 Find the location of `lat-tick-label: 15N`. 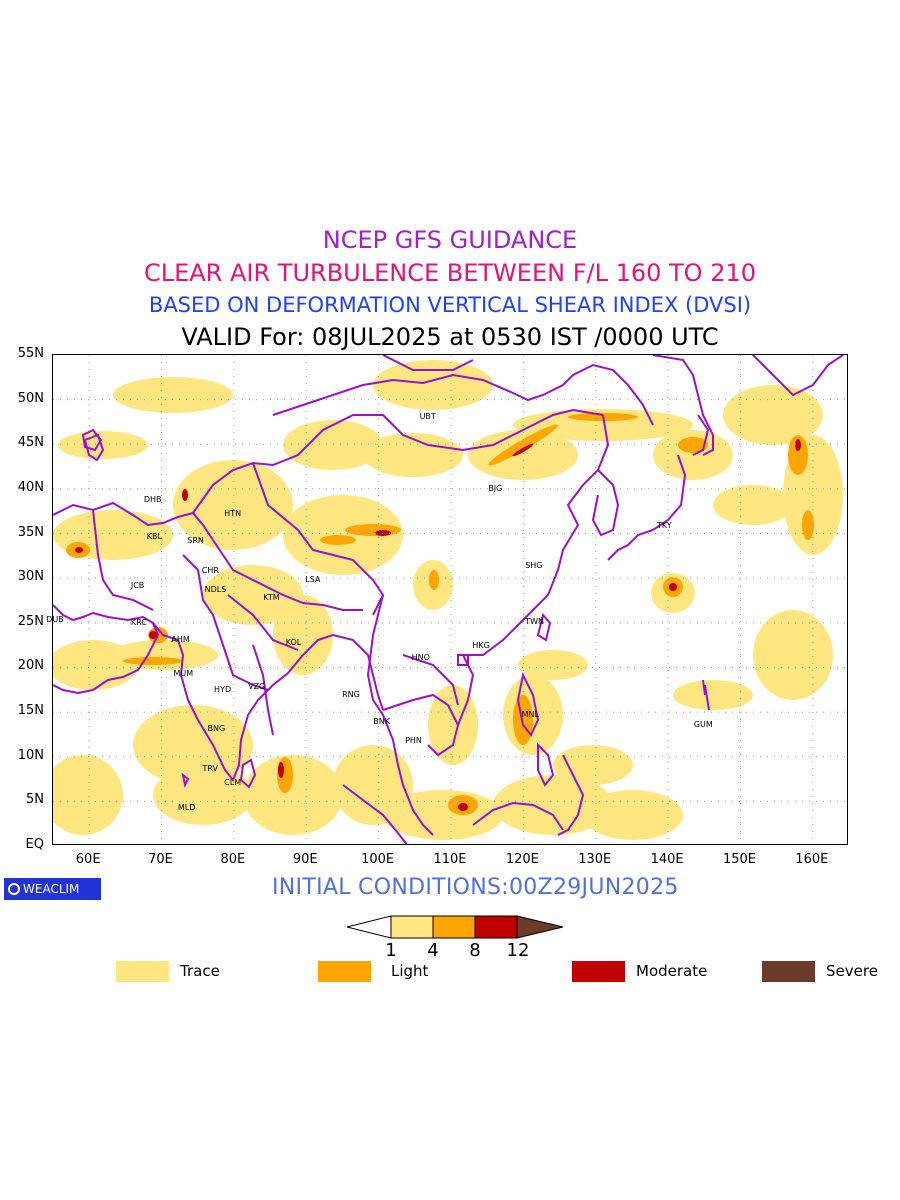

lat-tick-label: 15N is located at coordinates (30, 711).